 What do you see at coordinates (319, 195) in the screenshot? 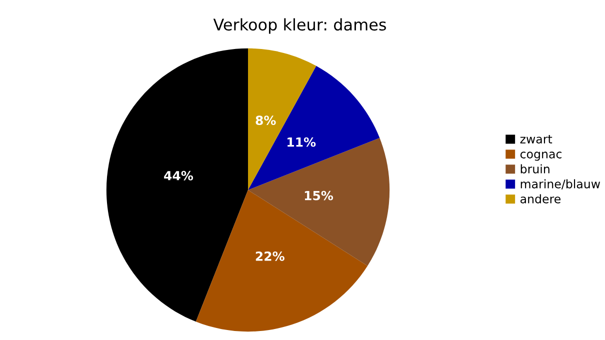
I see `data-label: 15%` at bounding box center [319, 195].